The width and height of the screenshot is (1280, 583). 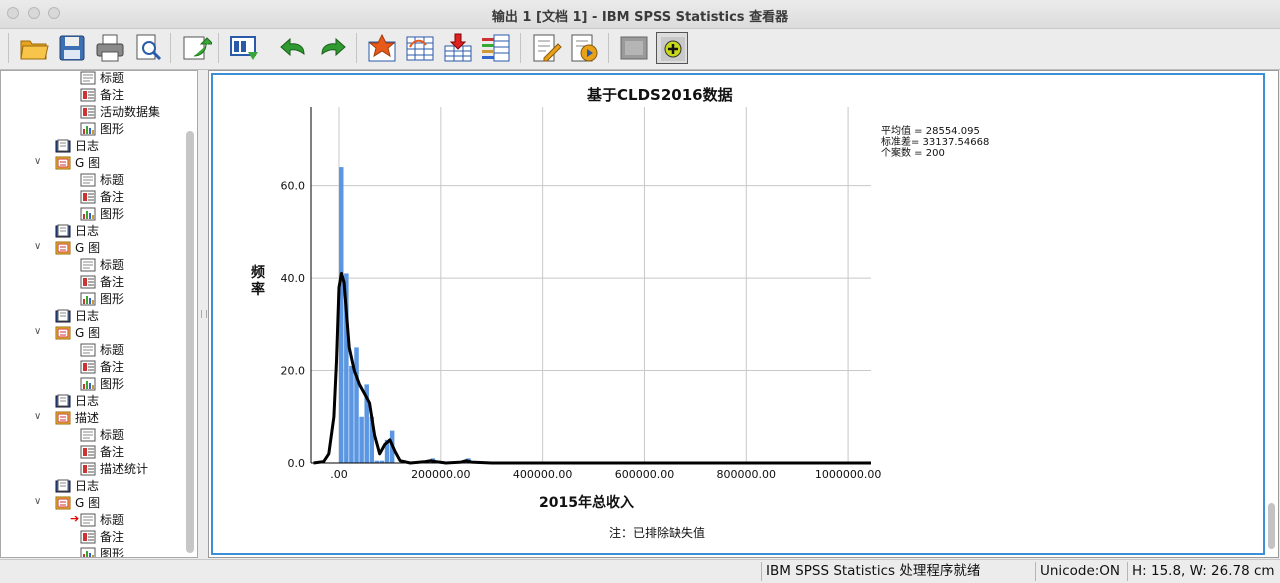 What do you see at coordinates (634, 48) in the screenshot?
I see `hide-icon` at bounding box center [634, 48].